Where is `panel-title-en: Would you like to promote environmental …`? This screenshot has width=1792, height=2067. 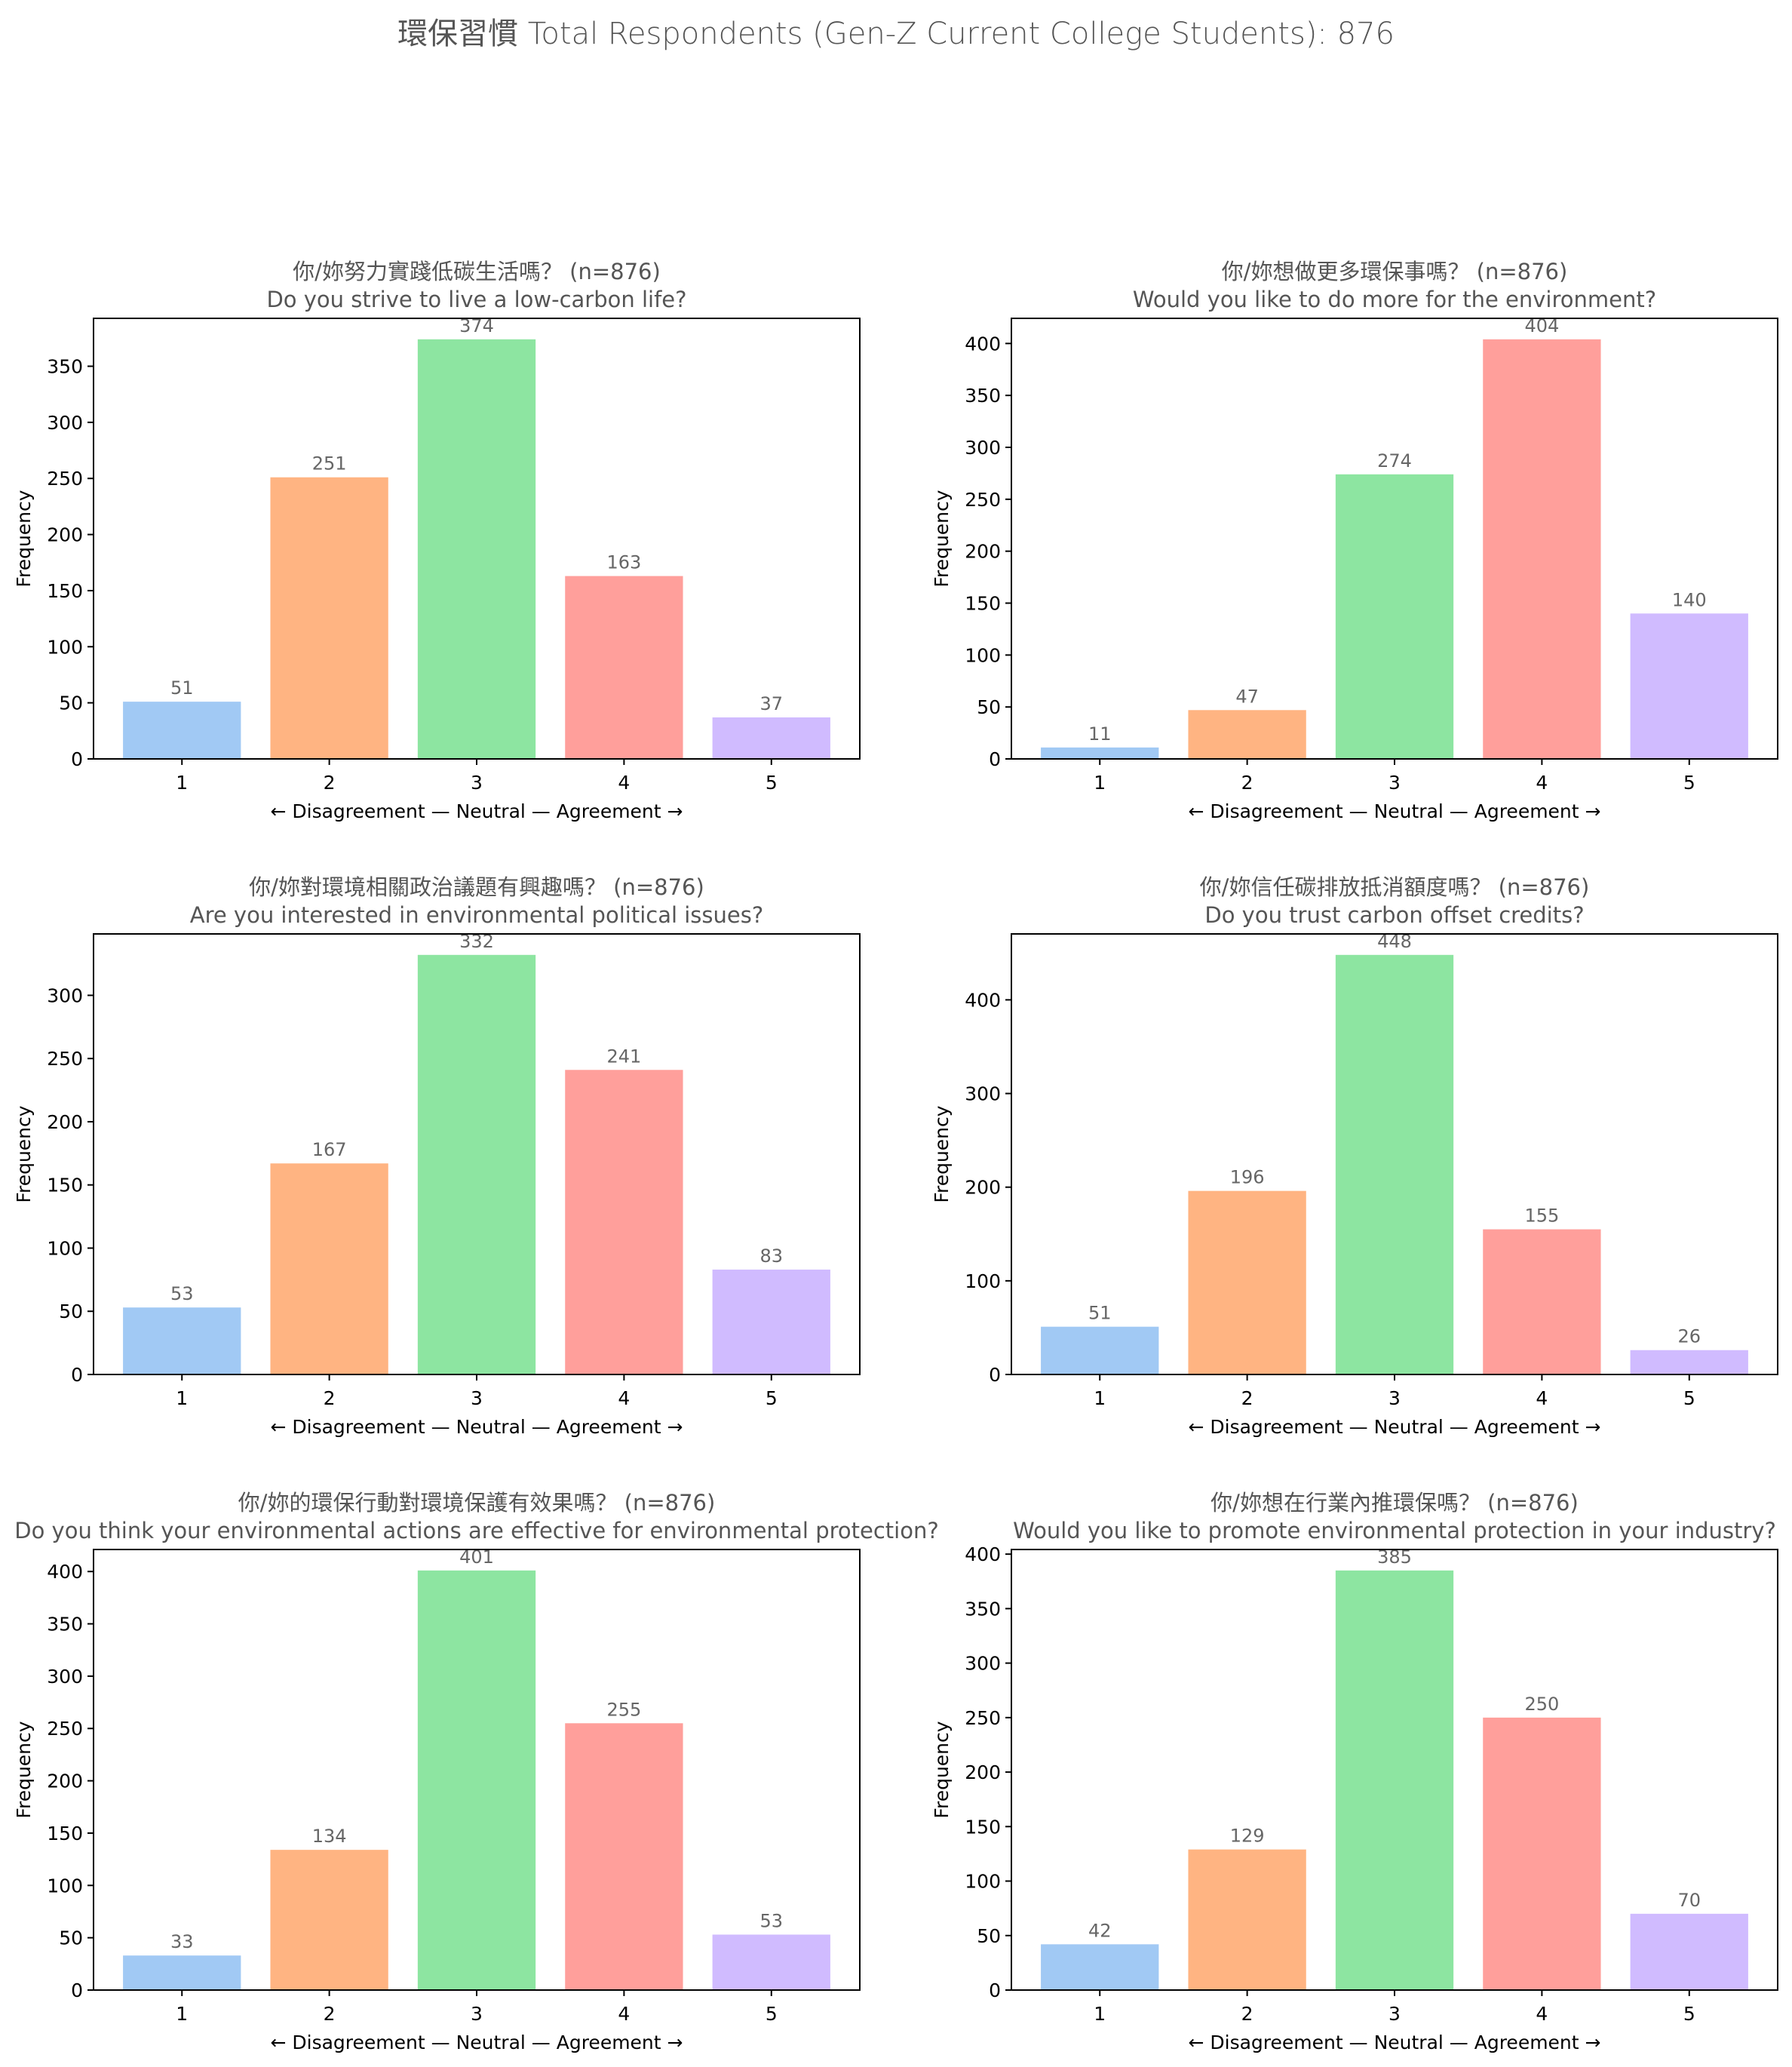 panel-title-en: Would you like to promote environmental … is located at coordinates (1395, 1530).